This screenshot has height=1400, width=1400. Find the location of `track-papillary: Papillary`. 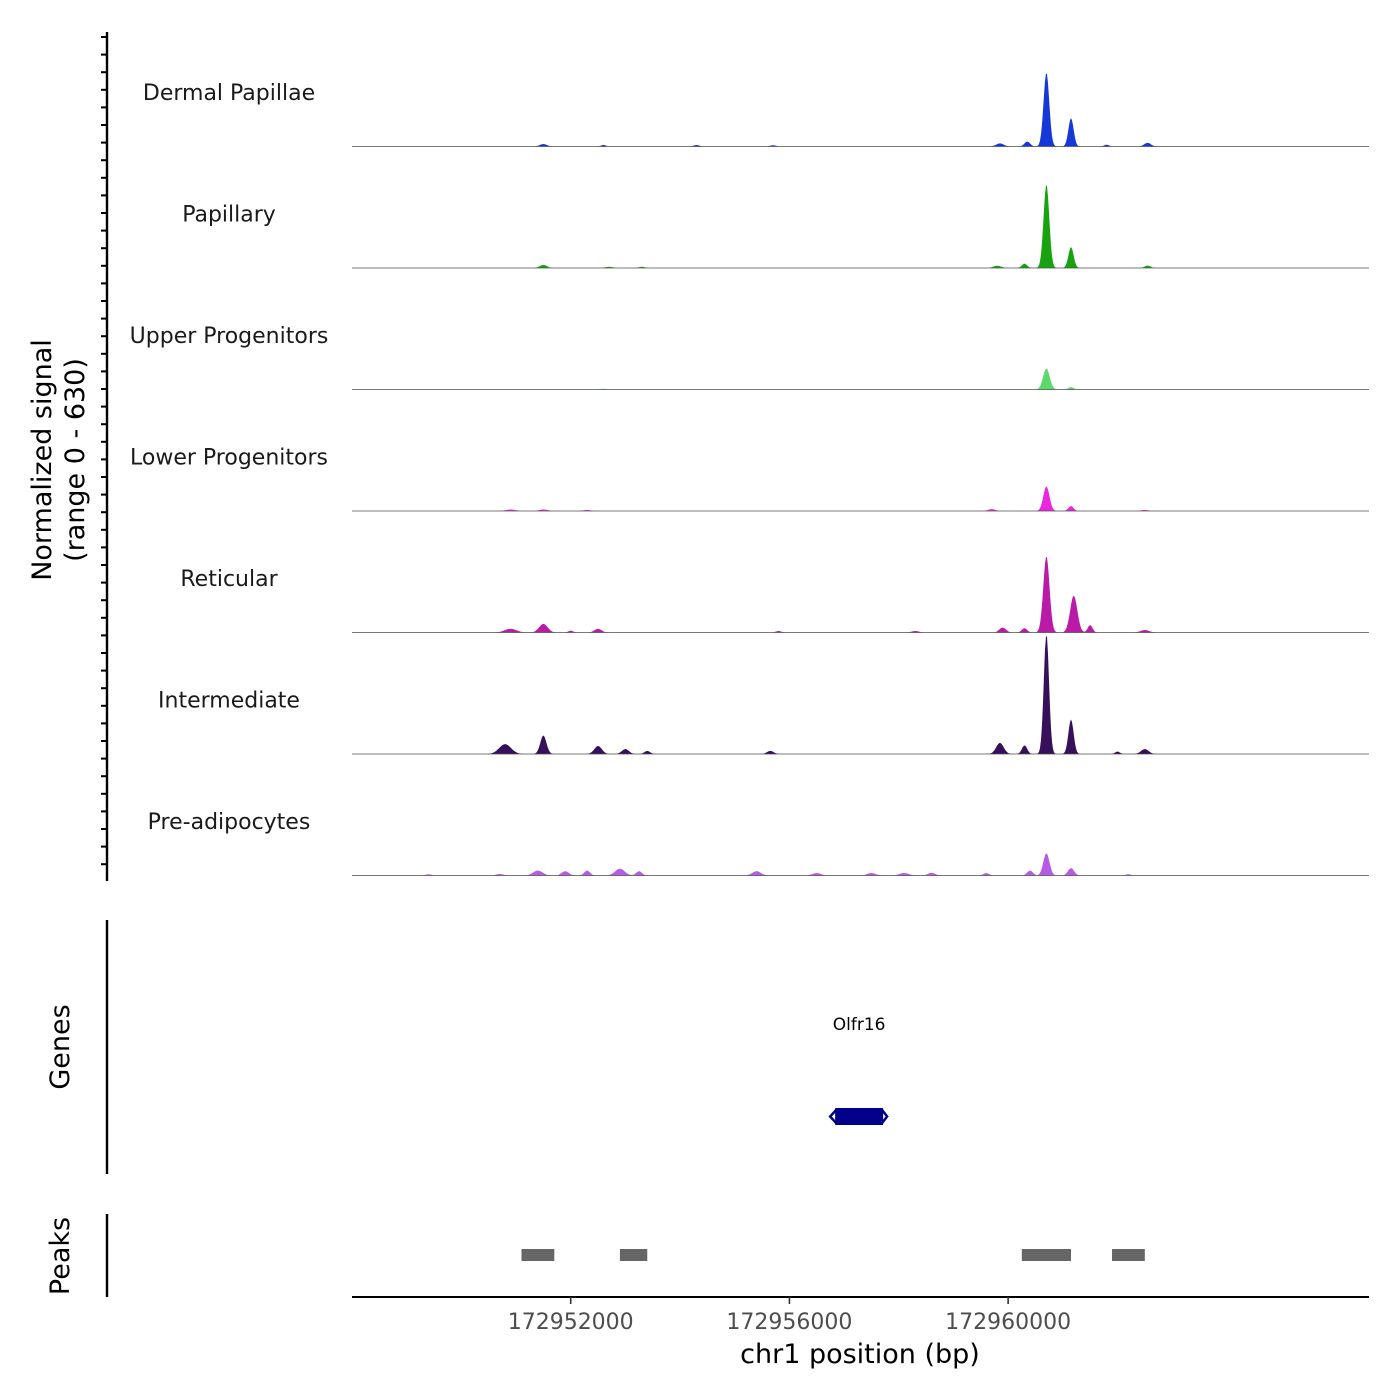

track-papillary: Papillary is located at coordinates (775, 227).